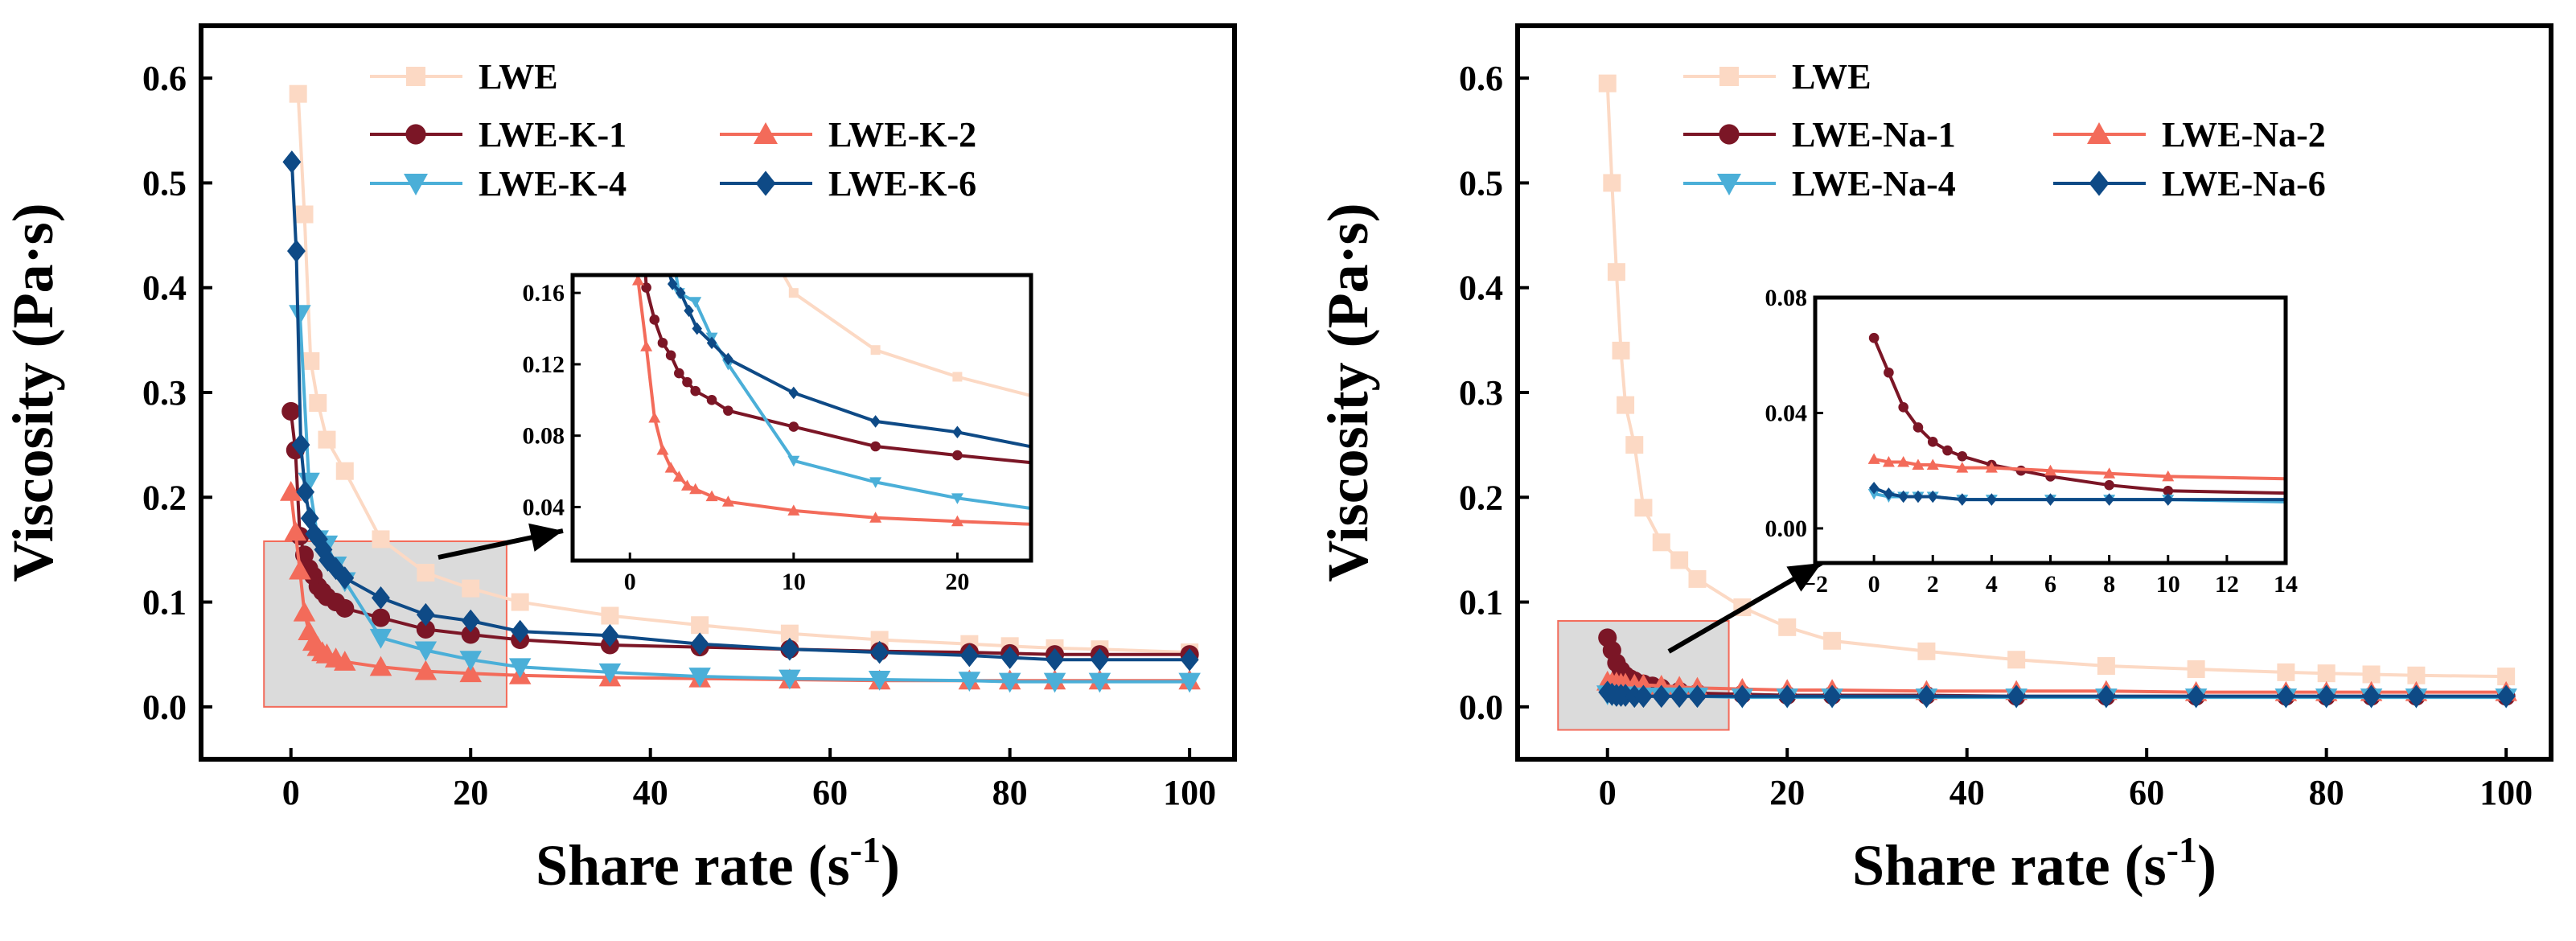 Image resolution: width=2576 pixels, height=941 pixels. What do you see at coordinates (1189, 792) in the screenshot?
I see `x-tick-label: 100` at bounding box center [1189, 792].